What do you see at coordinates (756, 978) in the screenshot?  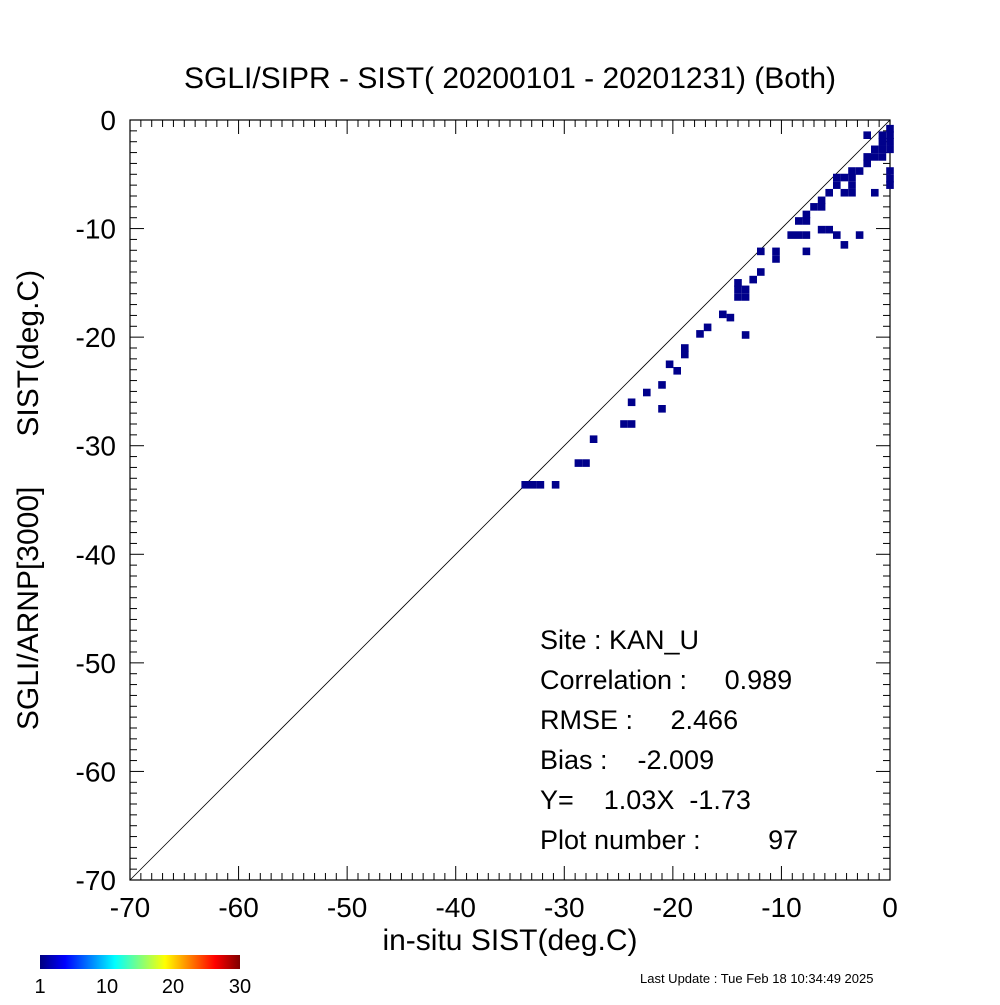 I see `last-update-text: Last Update : Tue Feb 18 10:34:49 2025` at bounding box center [756, 978].